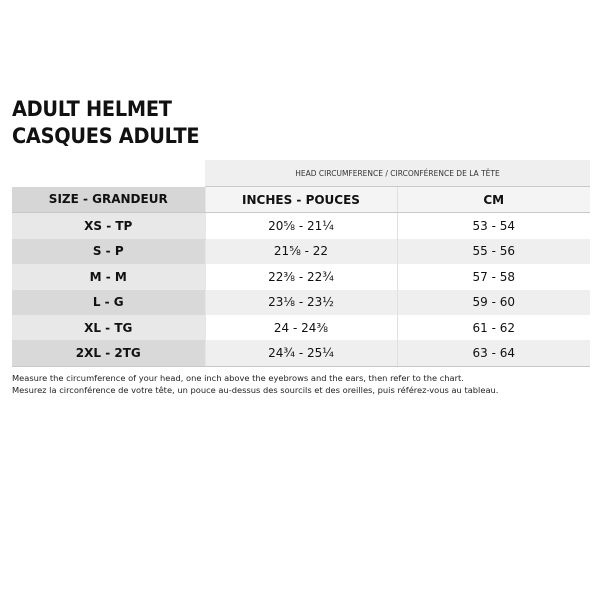 The height and width of the screenshot is (600, 600). What do you see at coordinates (493, 302) in the screenshot?
I see `cm-cell: 59 - 60` at bounding box center [493, 302].